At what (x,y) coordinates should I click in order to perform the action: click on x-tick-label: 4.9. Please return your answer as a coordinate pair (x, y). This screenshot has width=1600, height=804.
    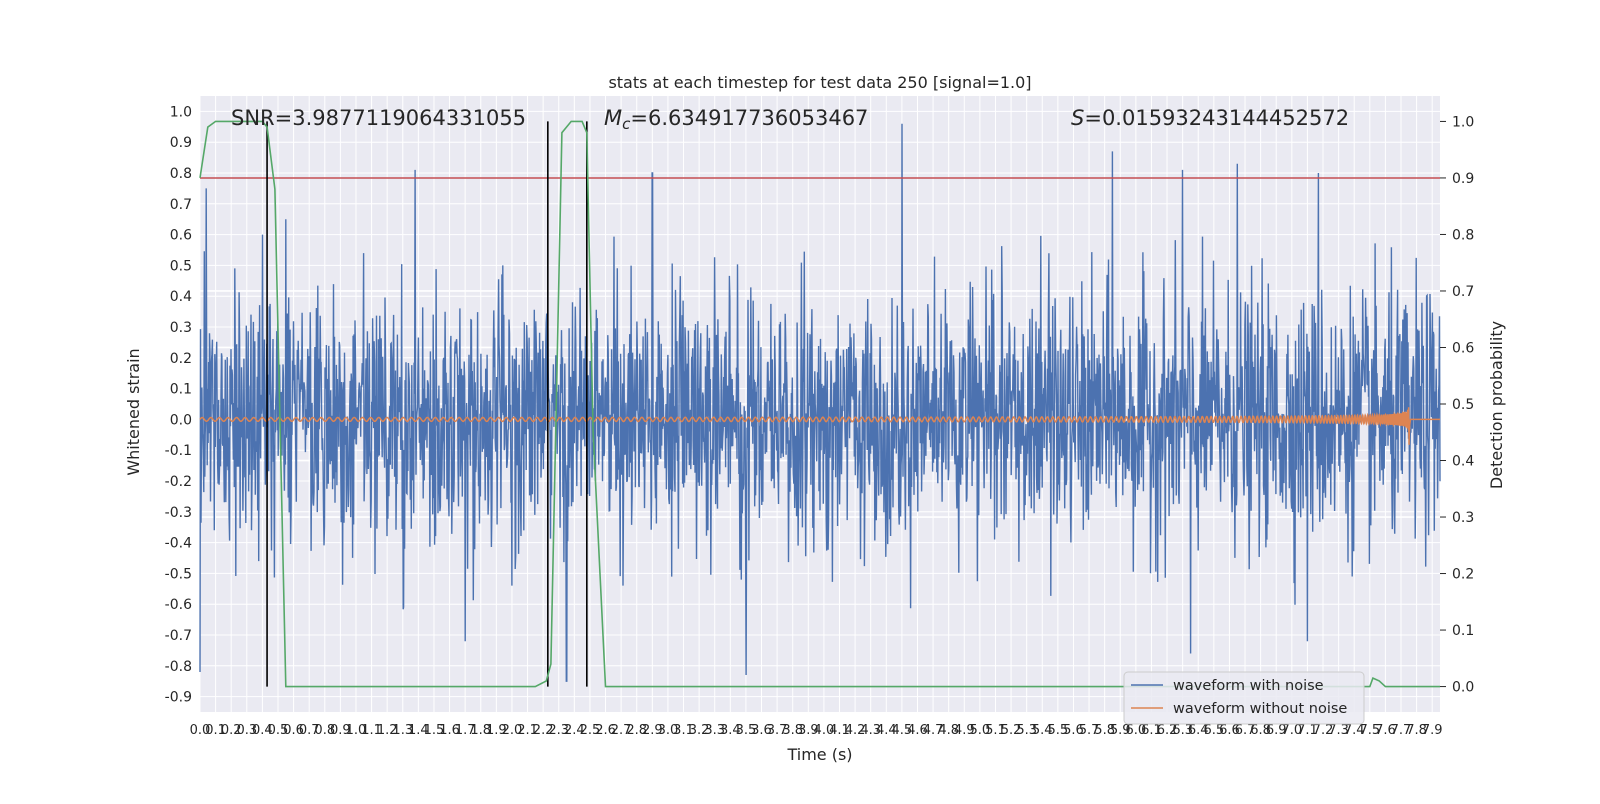
    Looking at the image, I should click on (964, 730).